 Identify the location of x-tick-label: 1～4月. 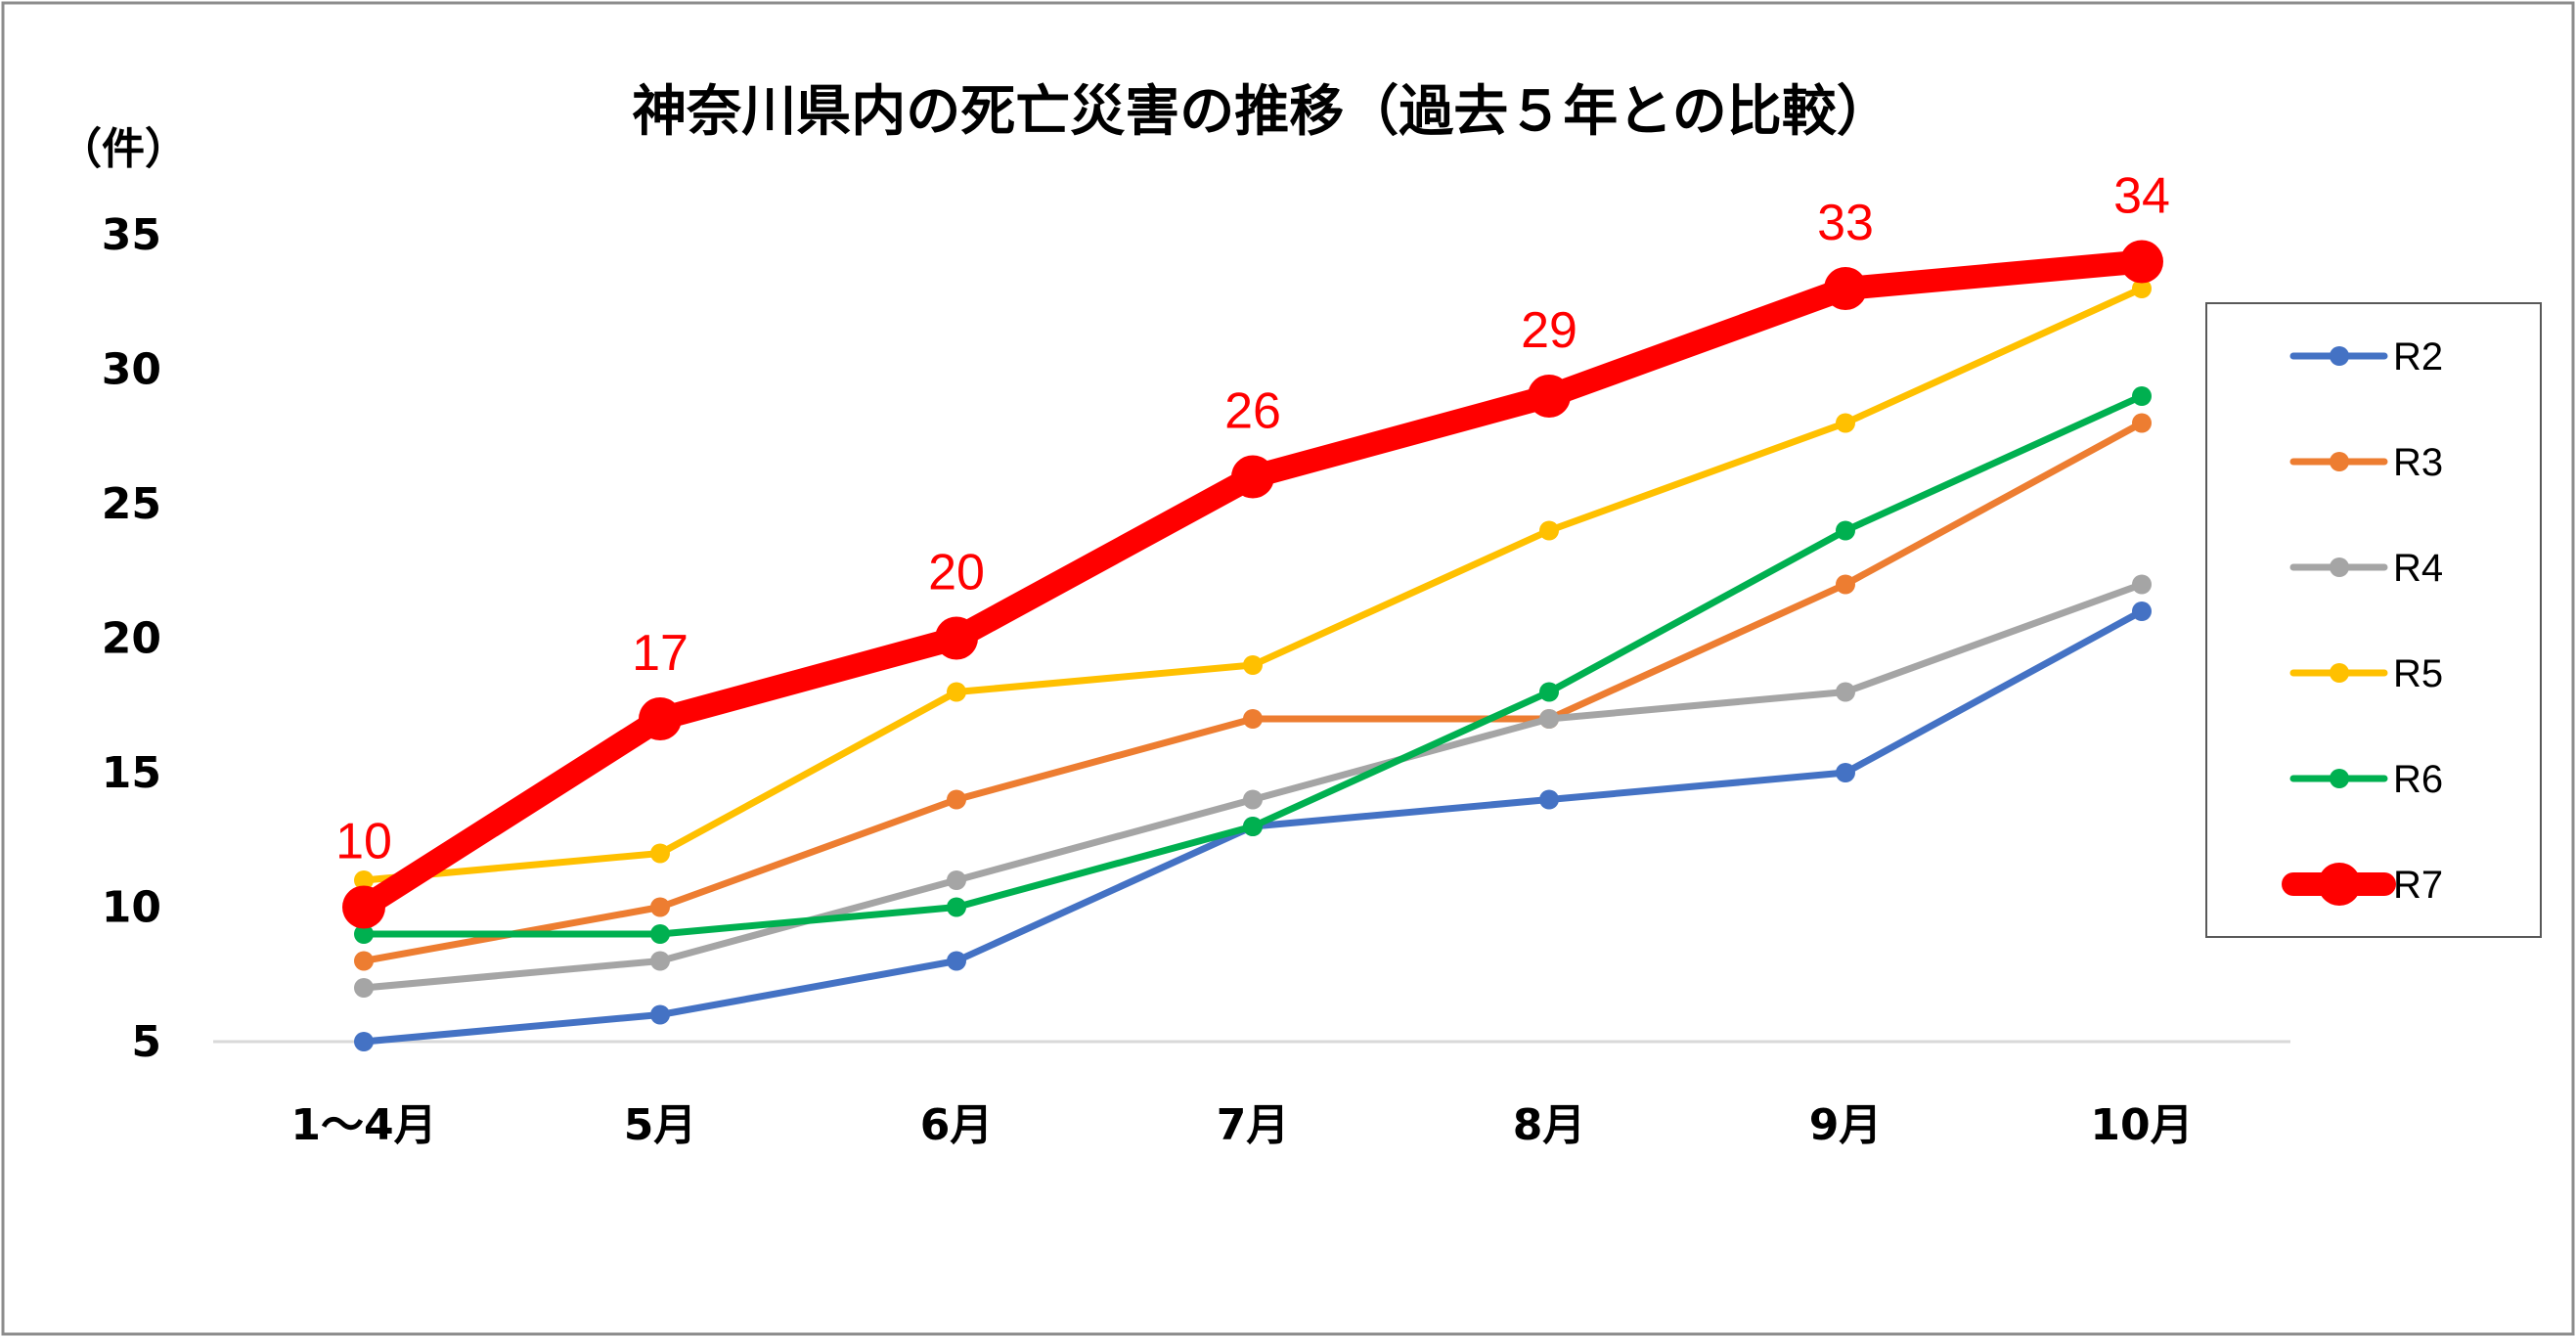
(363, 1125).